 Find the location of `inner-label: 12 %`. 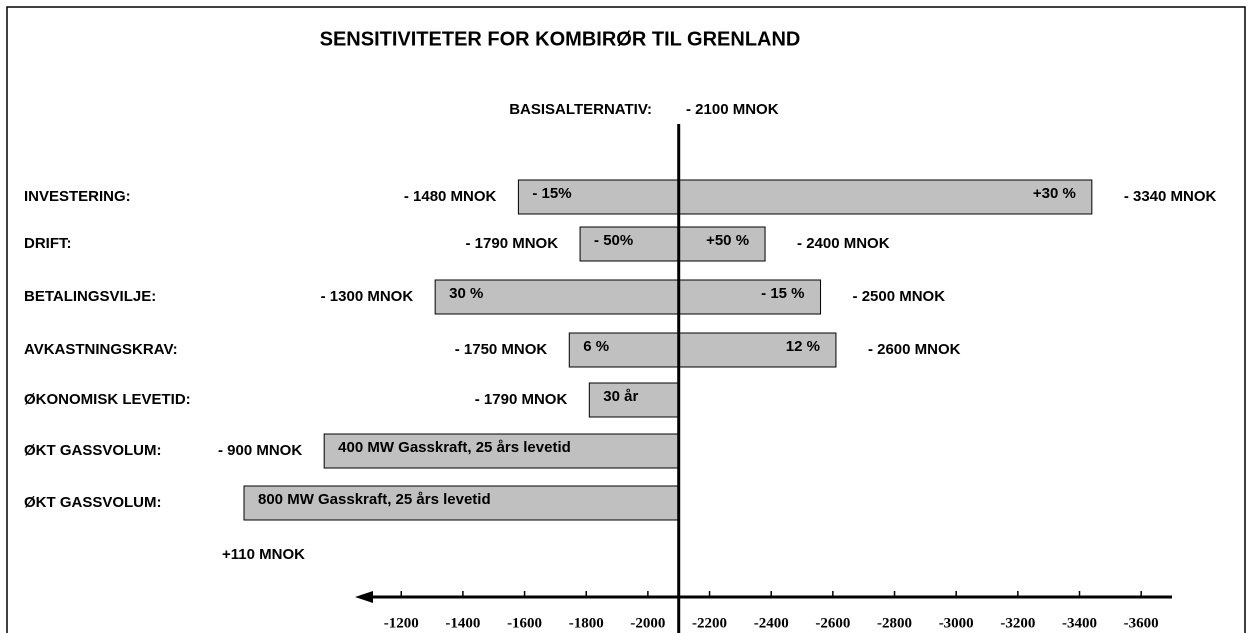

inner-label: 12 % is located at coordinates (803, 346).